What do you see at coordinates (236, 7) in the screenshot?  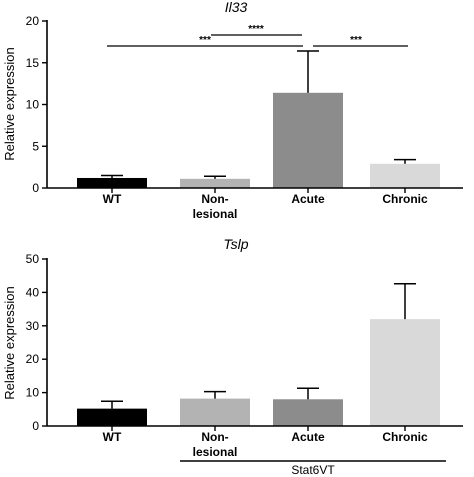 I see `chart-title: Il33` at bounding box center [236, 7].